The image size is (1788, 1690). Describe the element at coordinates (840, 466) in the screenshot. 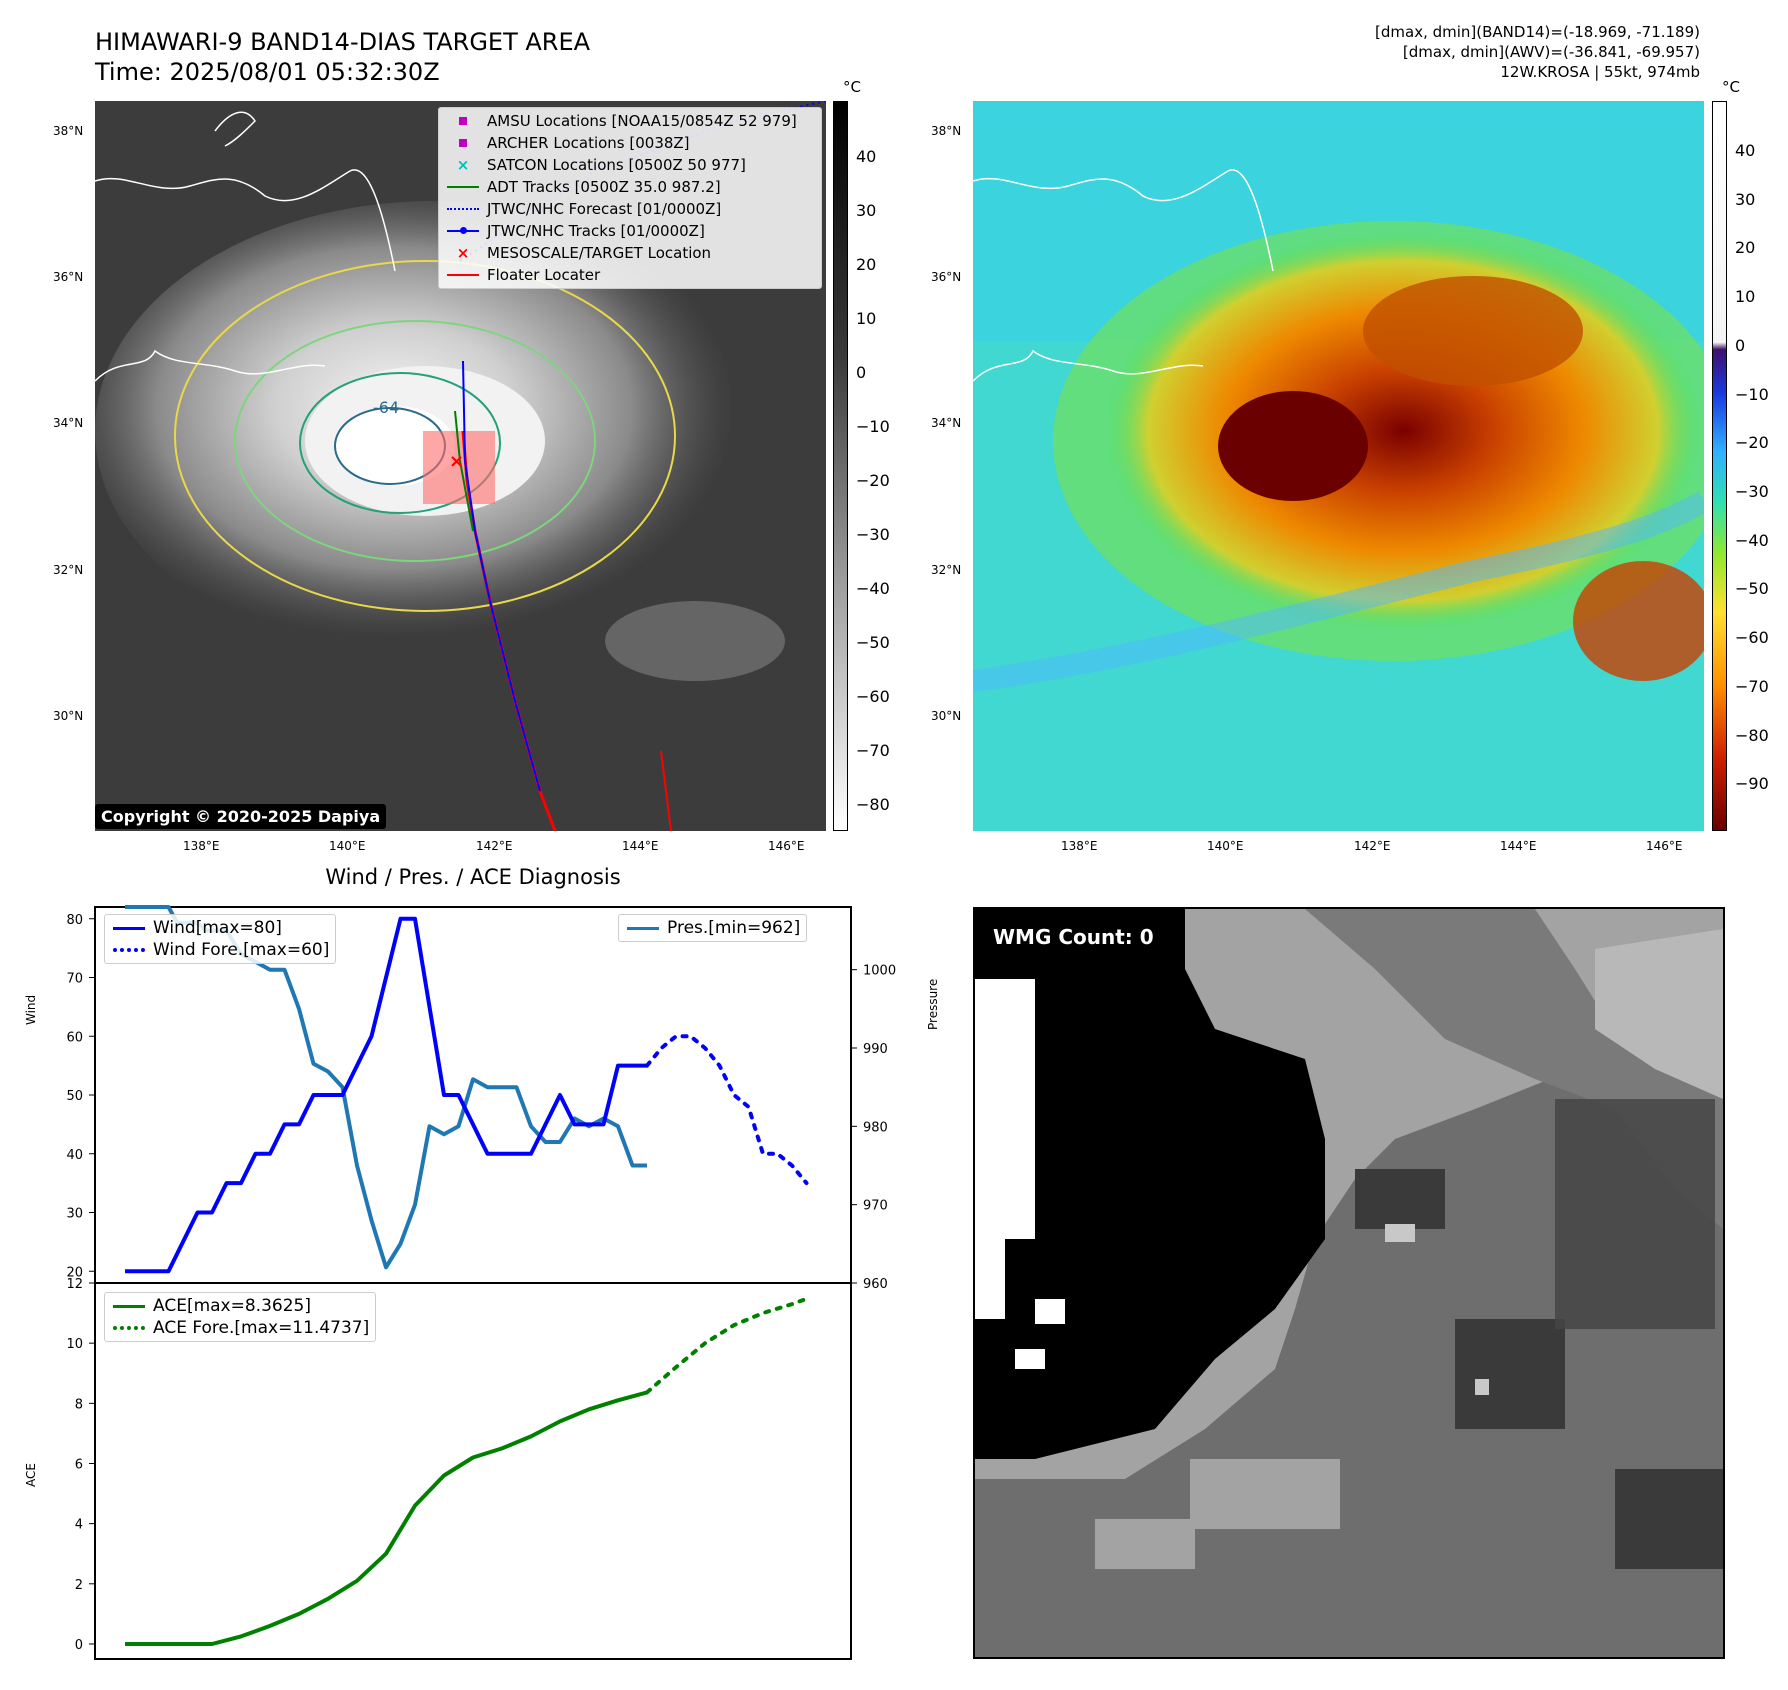

I see `colorbar-ir` at that location.